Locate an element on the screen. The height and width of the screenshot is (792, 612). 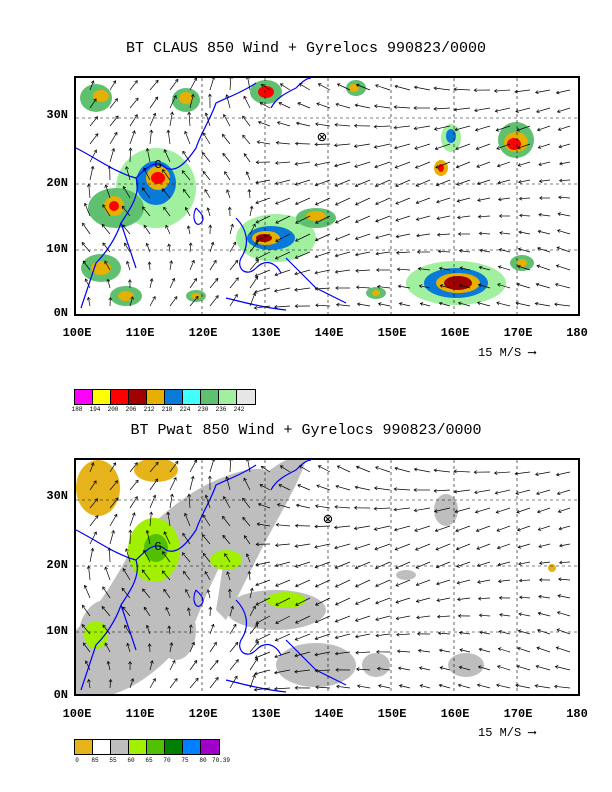
colorbar-swatch is located at coordinates (210, 397).